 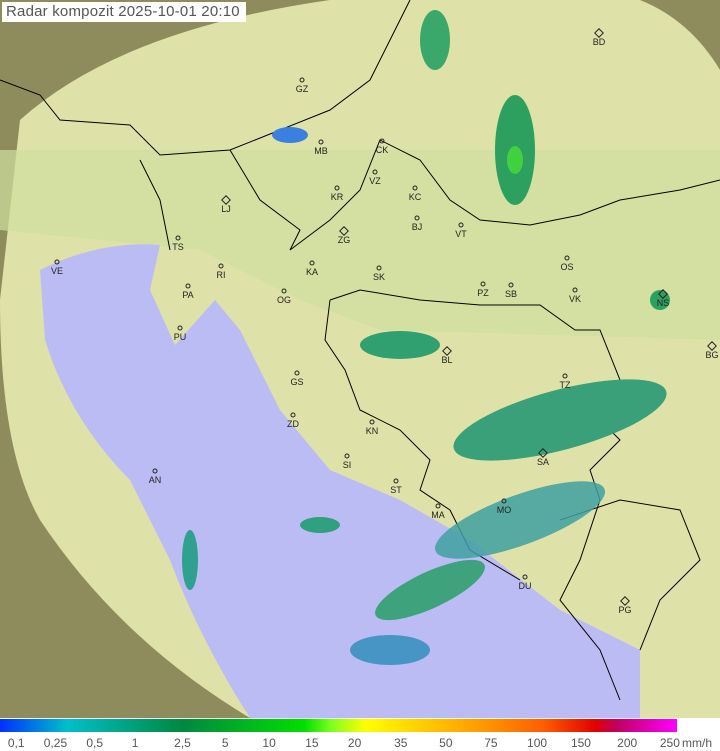 What do you see at coordinates (461, 234) in the screenshot?
I see `city-label: VT` at bounding box center [461, 234].